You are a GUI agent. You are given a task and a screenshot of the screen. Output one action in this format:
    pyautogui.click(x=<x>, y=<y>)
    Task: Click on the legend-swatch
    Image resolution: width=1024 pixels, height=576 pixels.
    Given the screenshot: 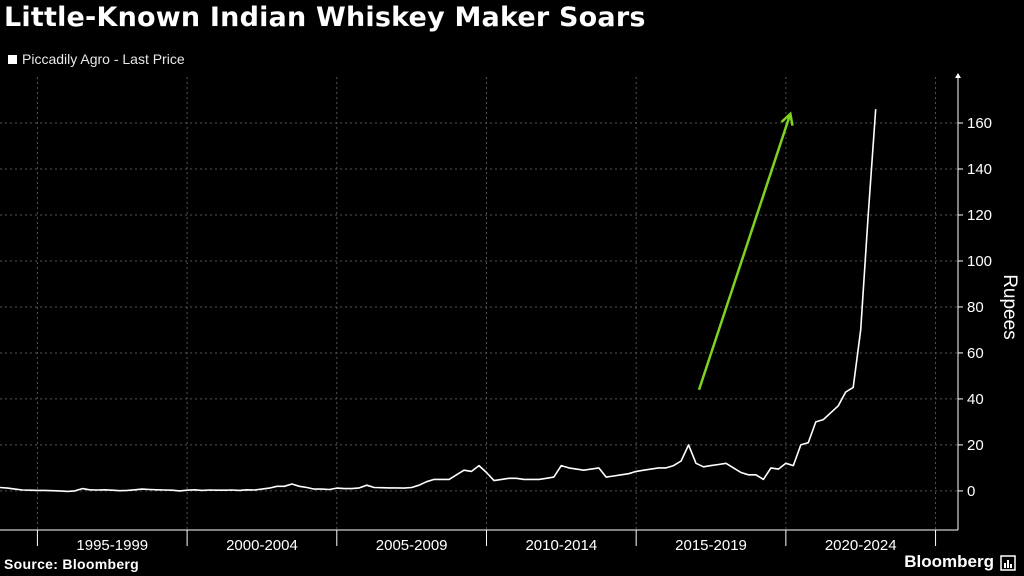 What is the action you would take?
    pyautogui.click(x=12, y=59)
    